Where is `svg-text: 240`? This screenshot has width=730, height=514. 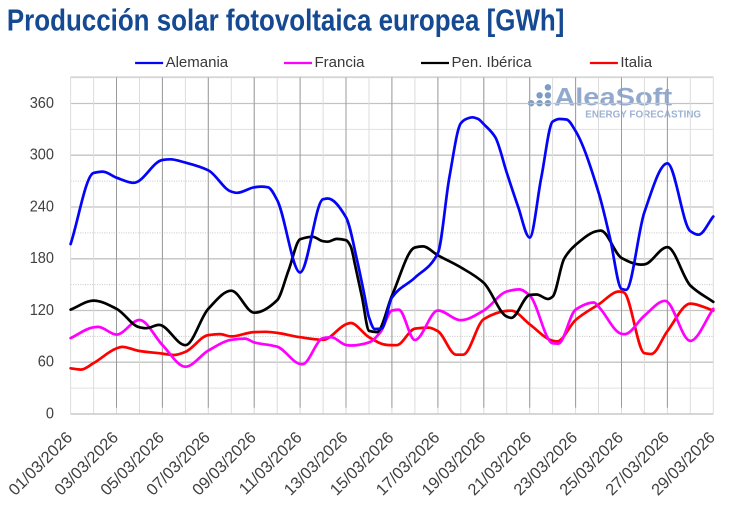 svg-text: 240 is located at coordinates (42, 206).